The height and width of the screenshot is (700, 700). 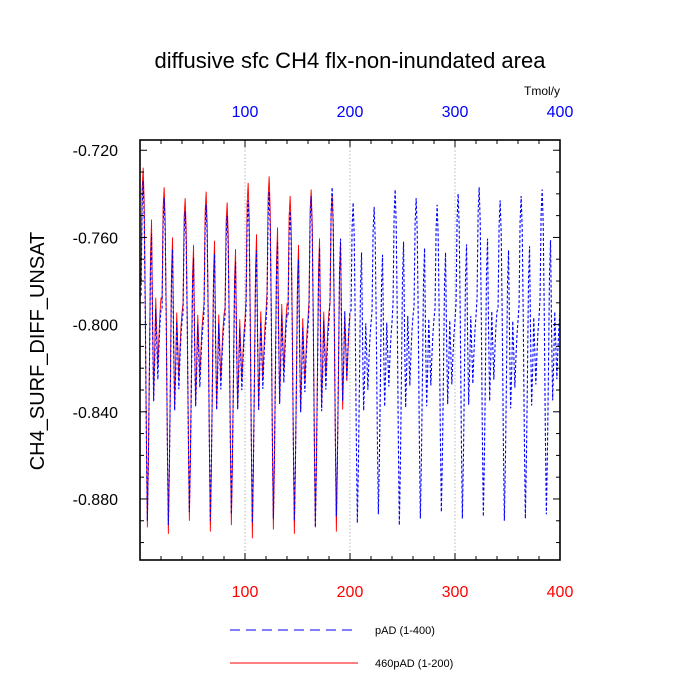 What do you see at coordinates (560, 112) in the screenshot?
I see `x-tick-label-top-400: 400` at bounding box center [560, 112].